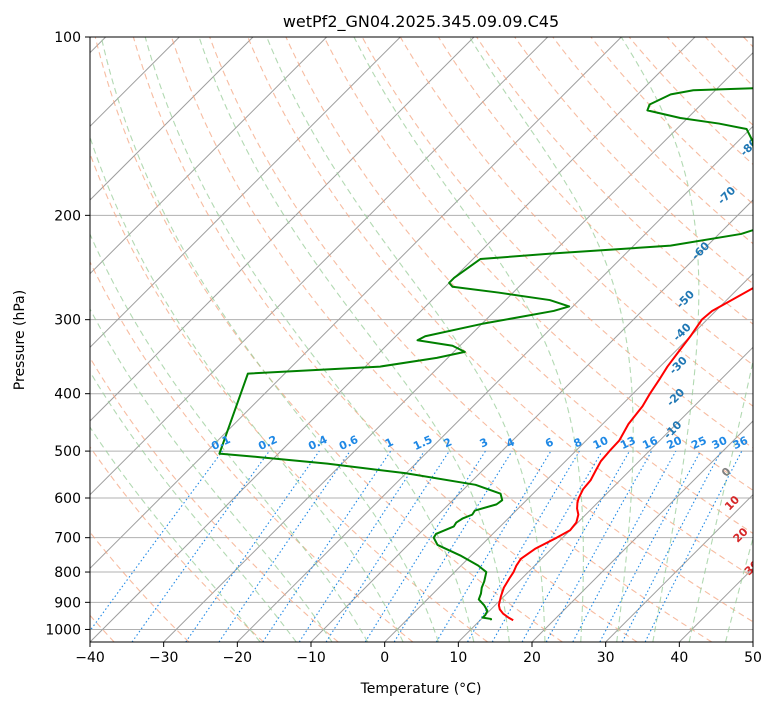  I want to click on mixing-ratio-label: 0.1, so click(220, 443).